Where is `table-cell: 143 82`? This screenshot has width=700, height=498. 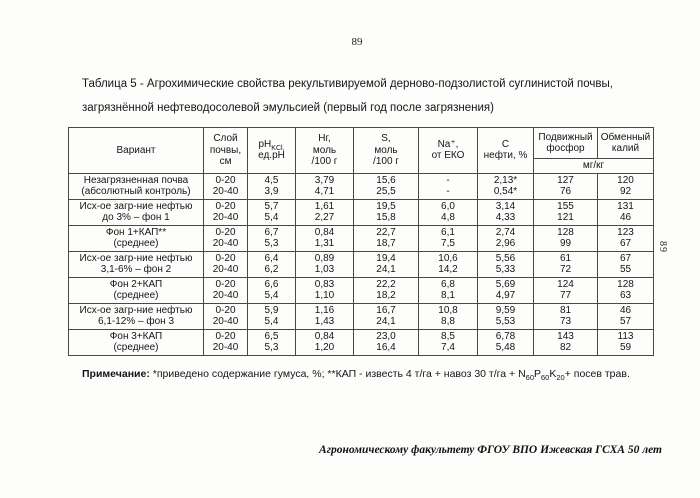 table-cell: 143 82 is located at coordinates (565, 342).